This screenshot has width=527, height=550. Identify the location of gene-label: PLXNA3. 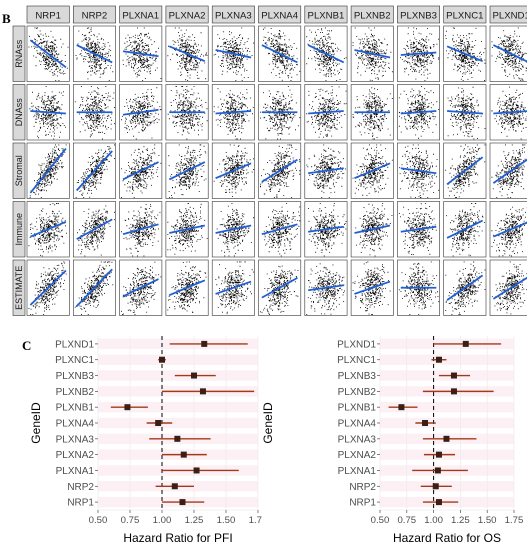
(357, 439).